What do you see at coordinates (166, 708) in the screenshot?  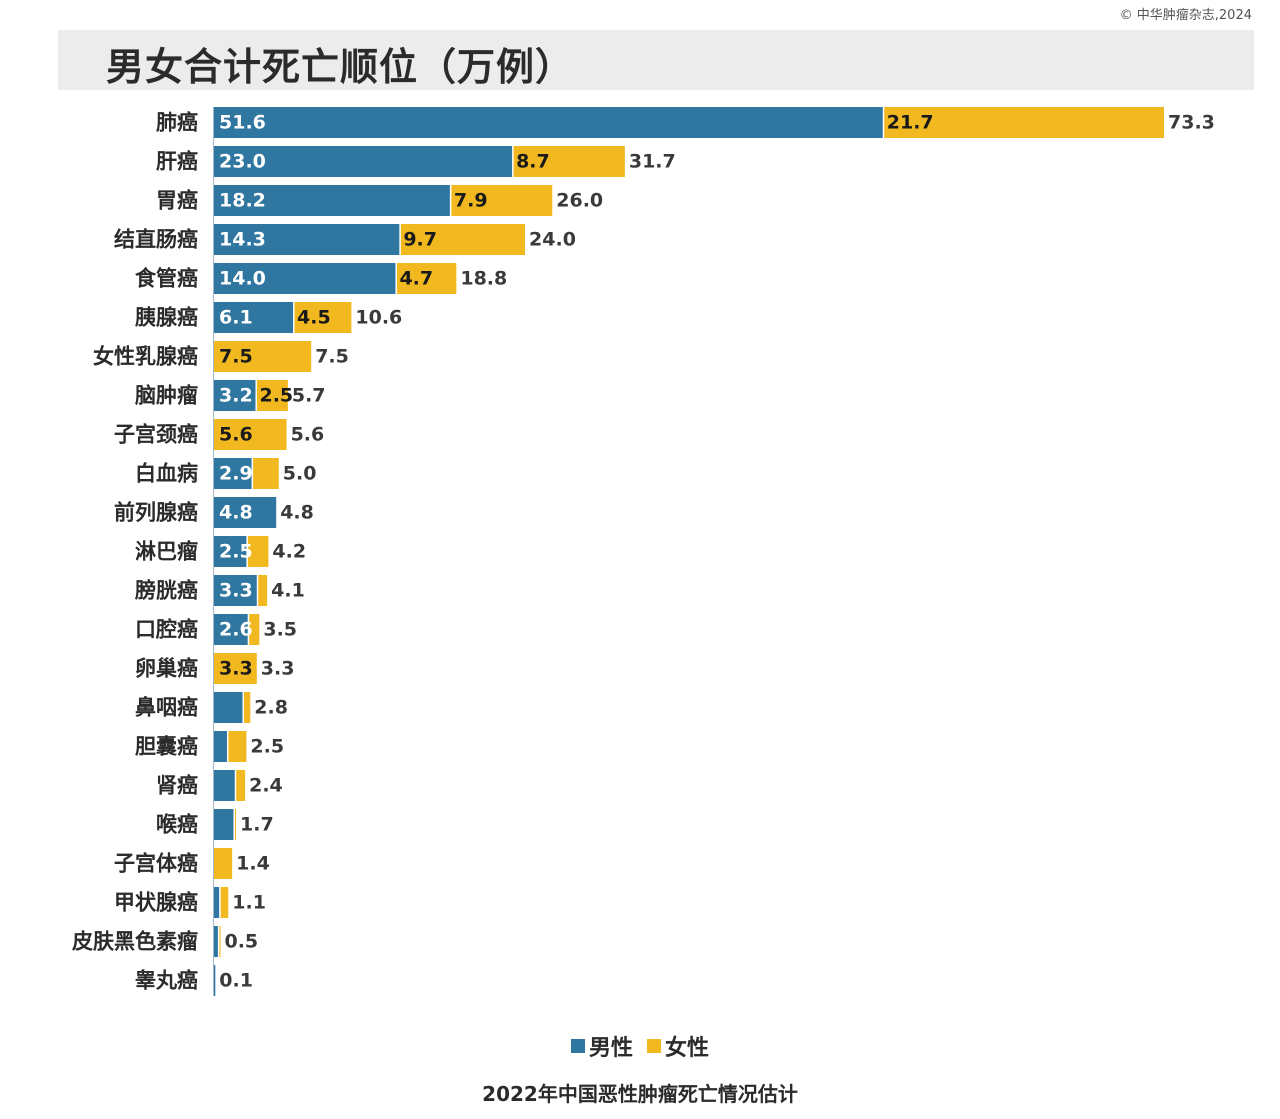 I see `category-label: 鼻咽癌` at bounding box center [166, 708].